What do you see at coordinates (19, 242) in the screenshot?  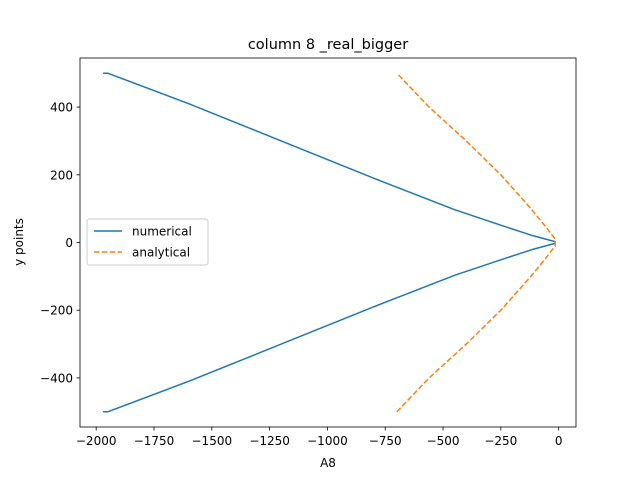 I see `y-axis-label: y points` at bounding box center [19, 242].